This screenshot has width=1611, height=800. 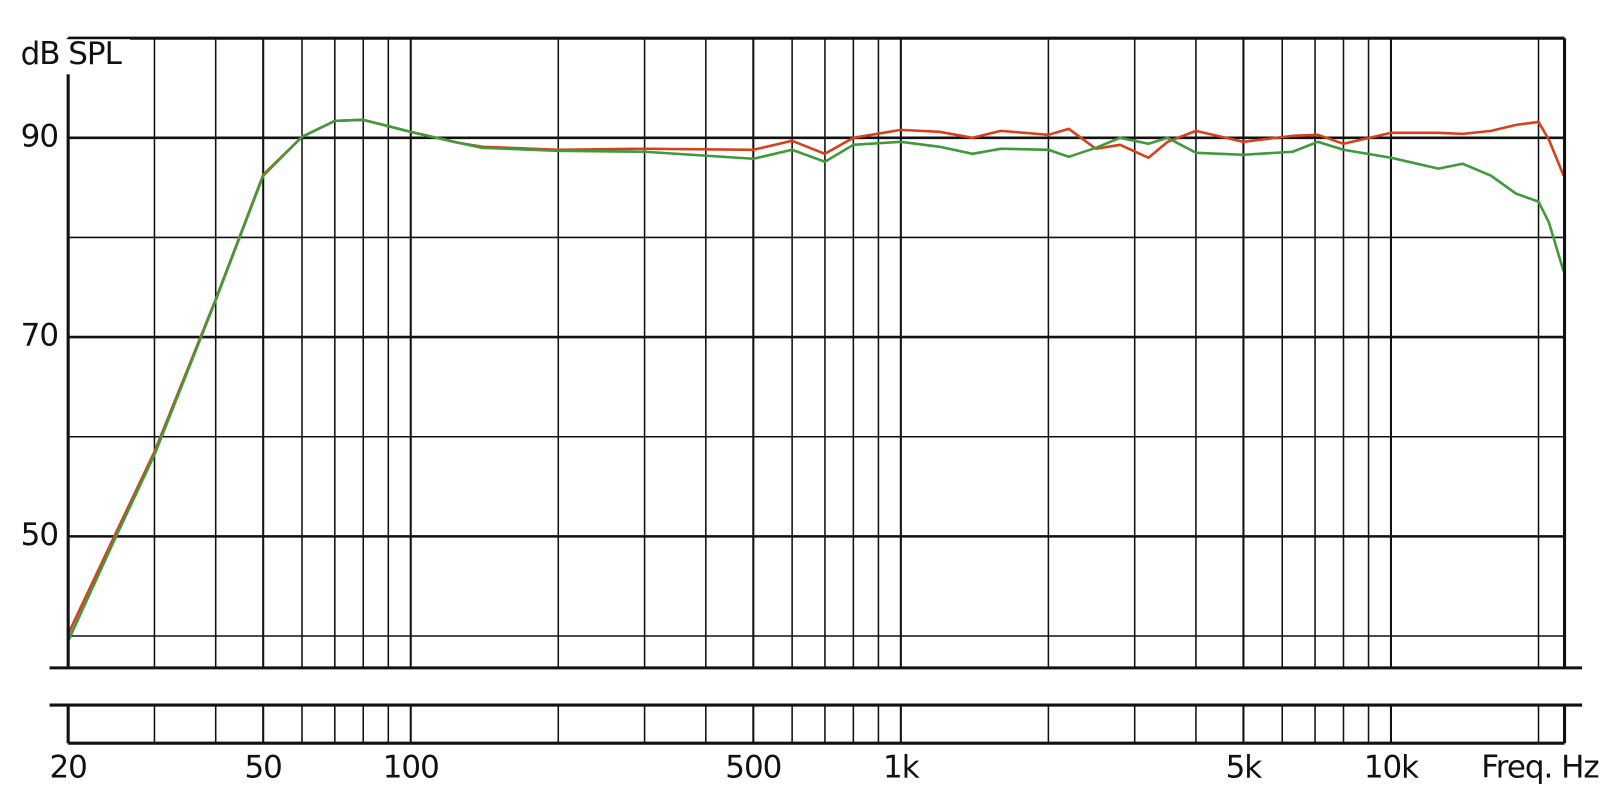 I want to click on y-axis-label: dB SPL, so click(x=72, y=54).